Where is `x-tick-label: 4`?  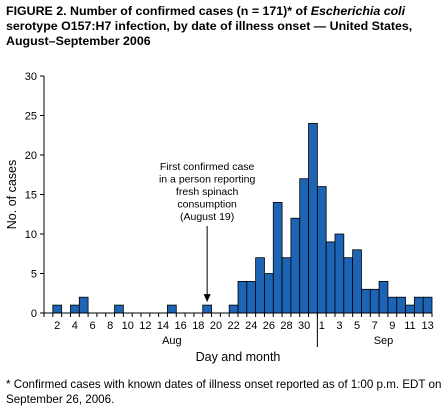 x-tick-label: 4 is located at coordinates (75, 326).